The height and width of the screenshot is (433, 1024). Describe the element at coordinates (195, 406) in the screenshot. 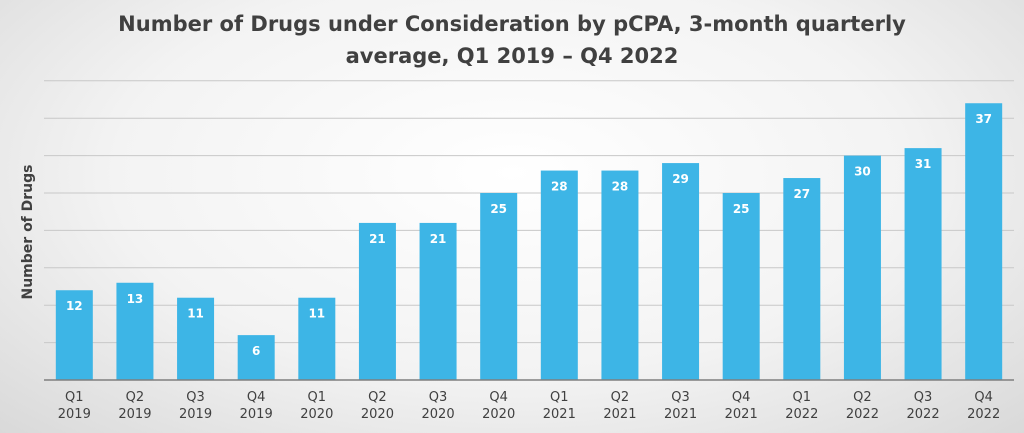

I see `x-tick-label: Q3 2019` at that location.